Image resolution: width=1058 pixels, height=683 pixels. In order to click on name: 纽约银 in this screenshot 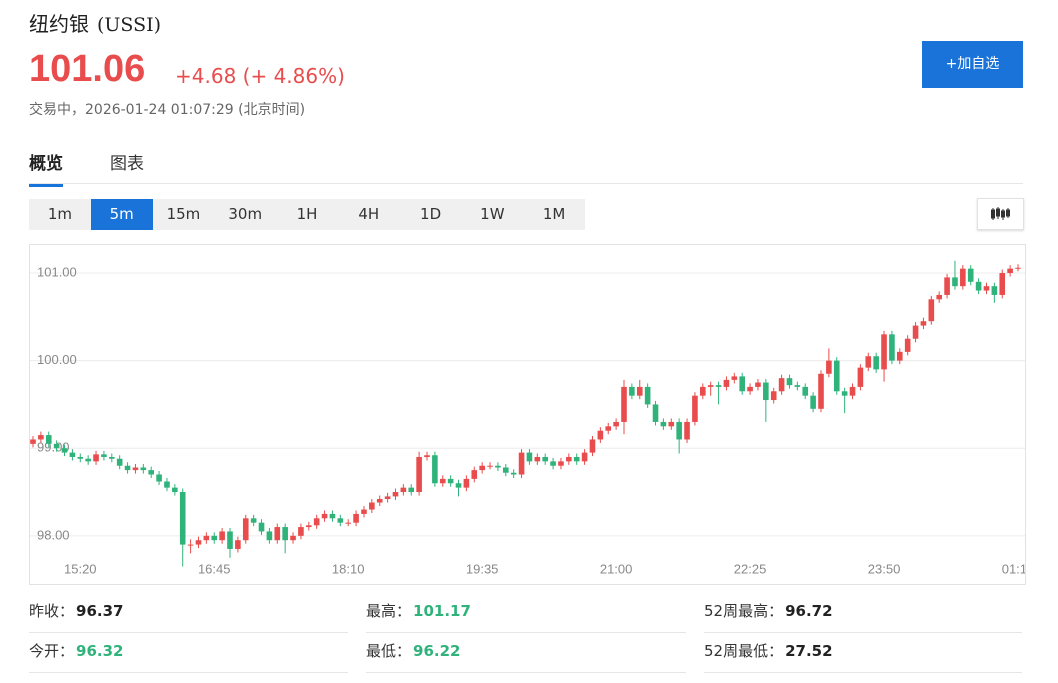, I will do `click(59, 24)`.